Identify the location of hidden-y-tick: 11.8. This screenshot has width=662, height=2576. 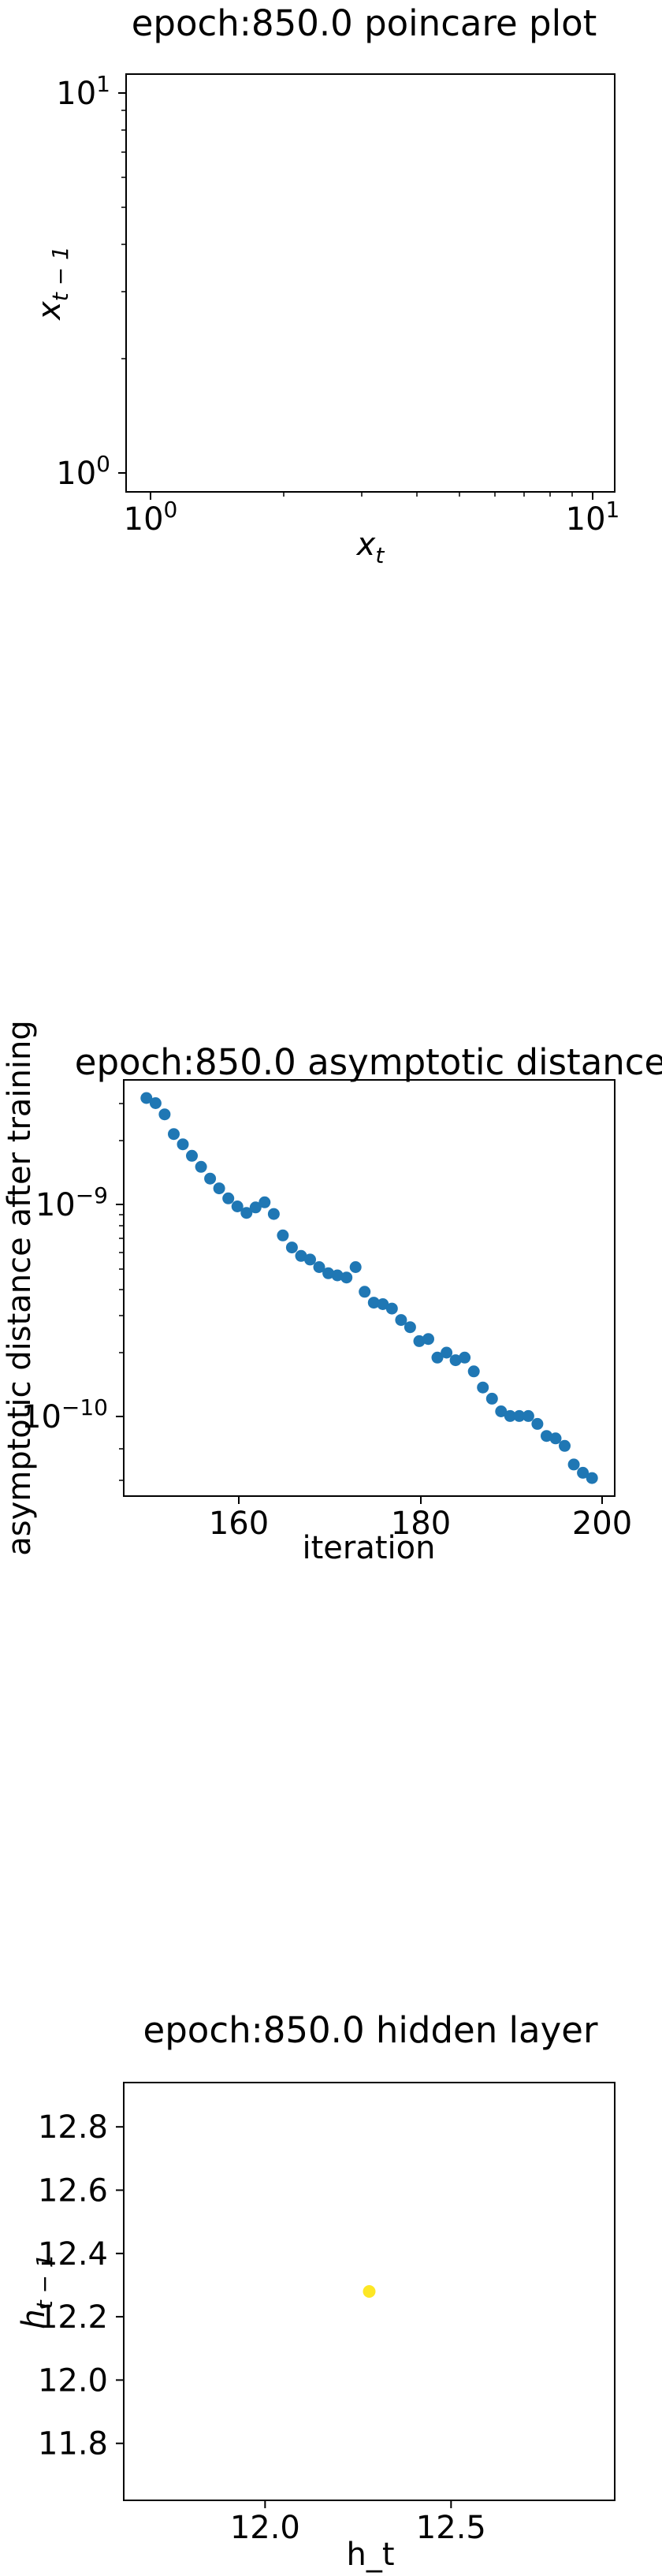
(73, 2444).